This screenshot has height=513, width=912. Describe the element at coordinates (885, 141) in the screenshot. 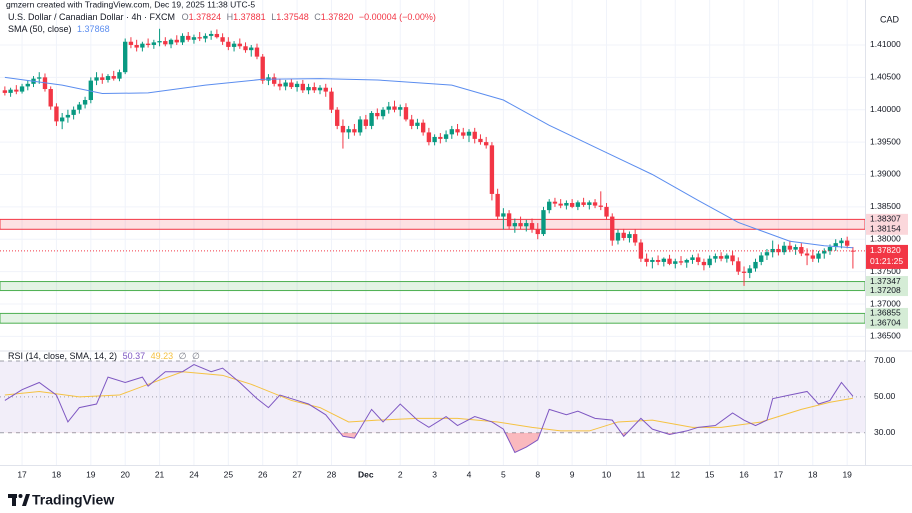

I see `y-tick-label: 1.39500` at that location.